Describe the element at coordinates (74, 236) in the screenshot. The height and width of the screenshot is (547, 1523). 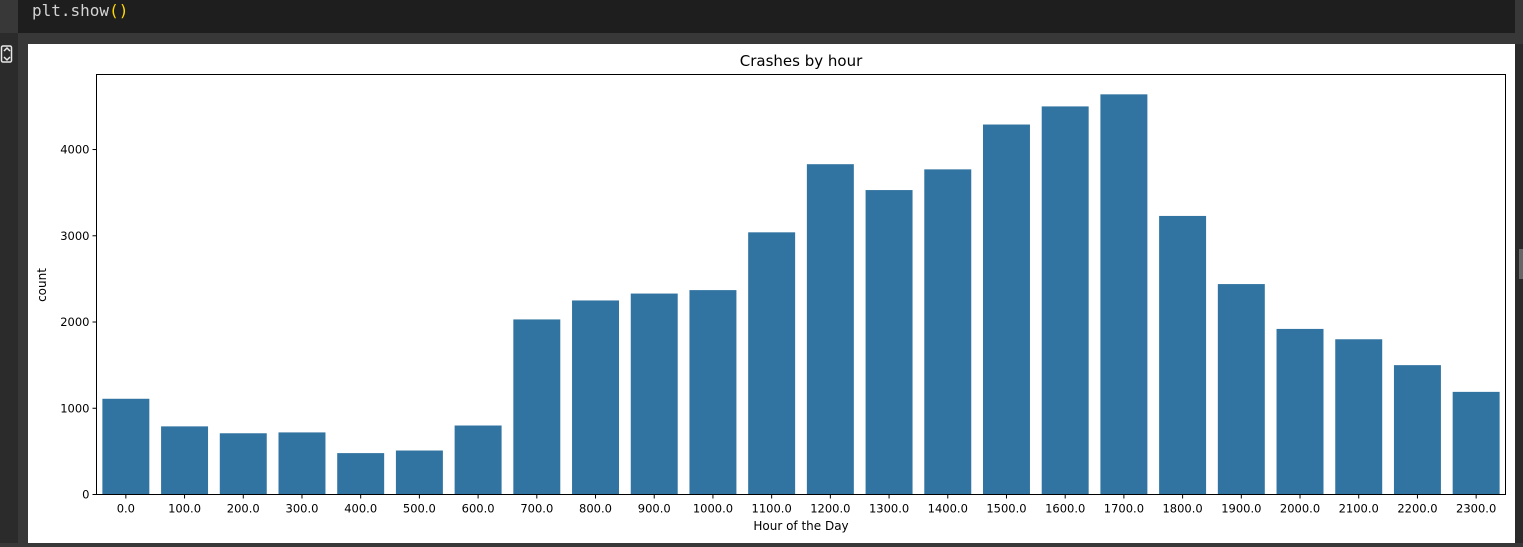
I see `y-tick-label: 3000` at that location.